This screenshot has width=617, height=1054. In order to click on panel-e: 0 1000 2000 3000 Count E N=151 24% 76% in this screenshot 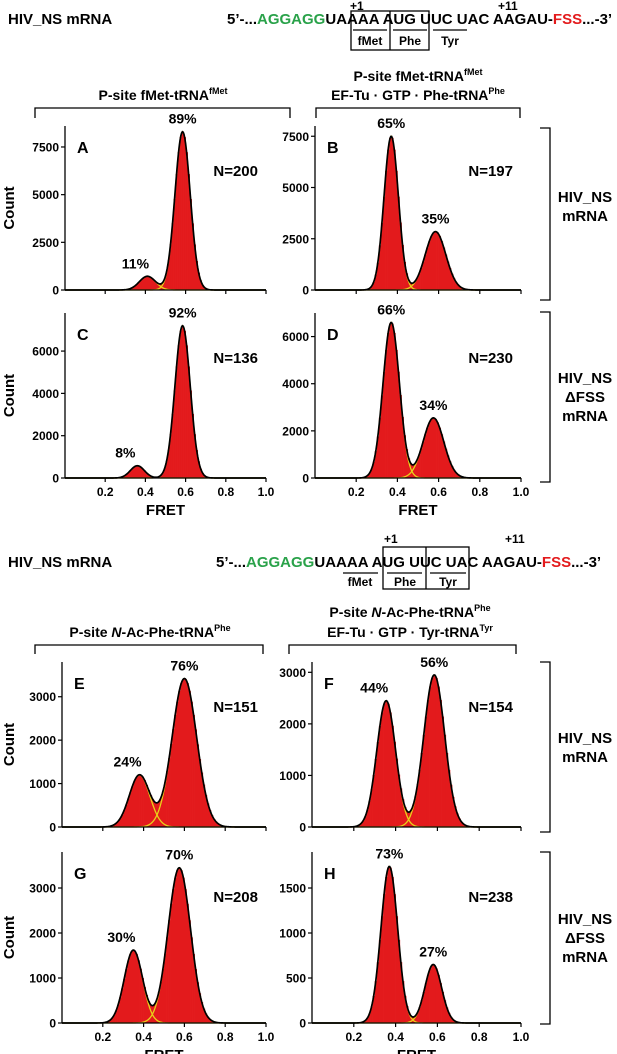, I will do `click(134, 746)`.